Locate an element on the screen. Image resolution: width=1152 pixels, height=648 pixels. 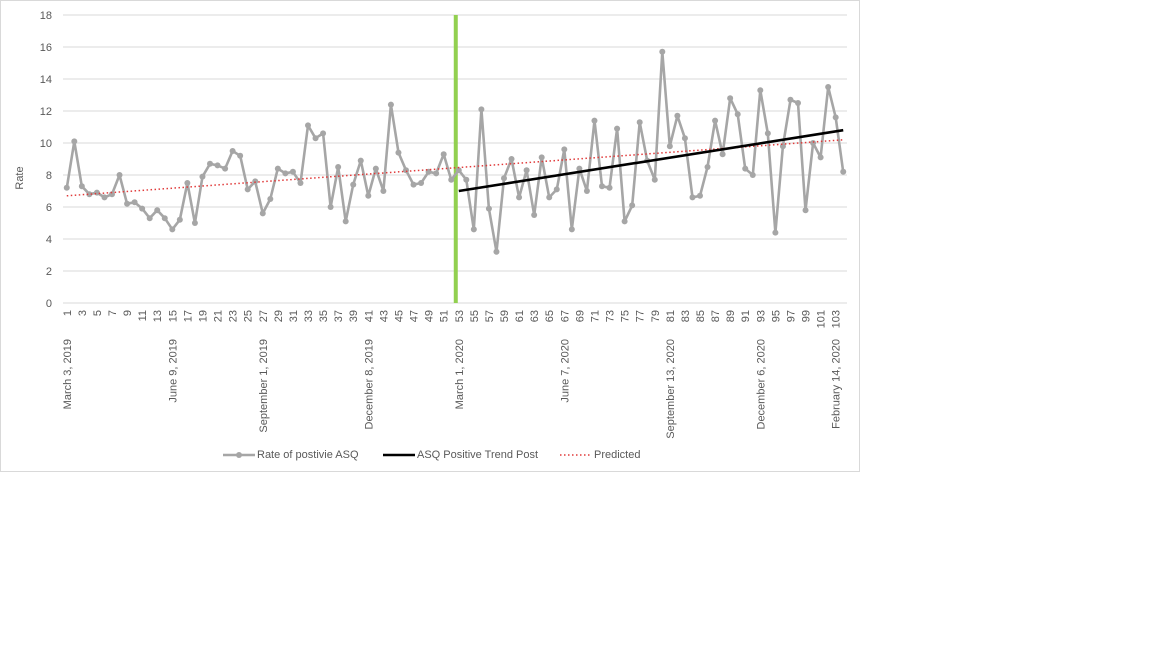
y-tick-label: 14 is located at coordinates (46, 80).